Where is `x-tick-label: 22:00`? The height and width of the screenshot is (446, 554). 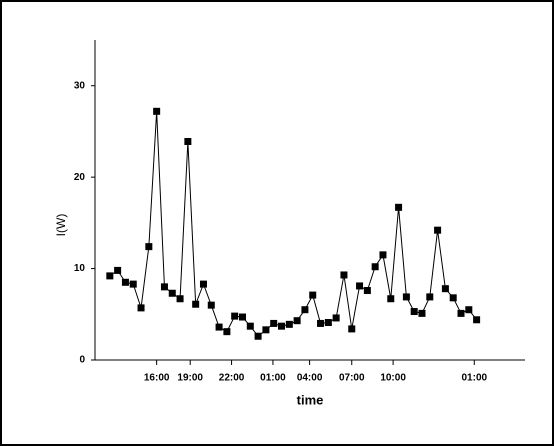 x-tick-label: 22:00 is located at coordinates (232, 378).